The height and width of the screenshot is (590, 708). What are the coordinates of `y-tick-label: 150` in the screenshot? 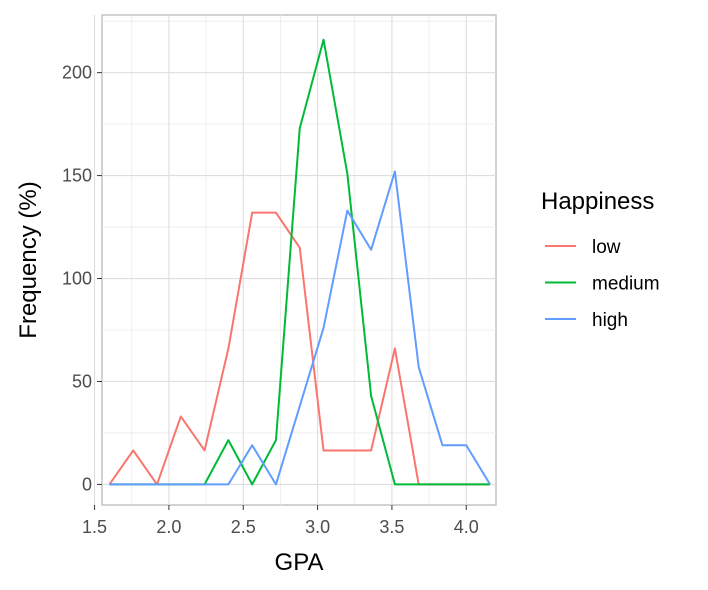 It's located at (77, 176).